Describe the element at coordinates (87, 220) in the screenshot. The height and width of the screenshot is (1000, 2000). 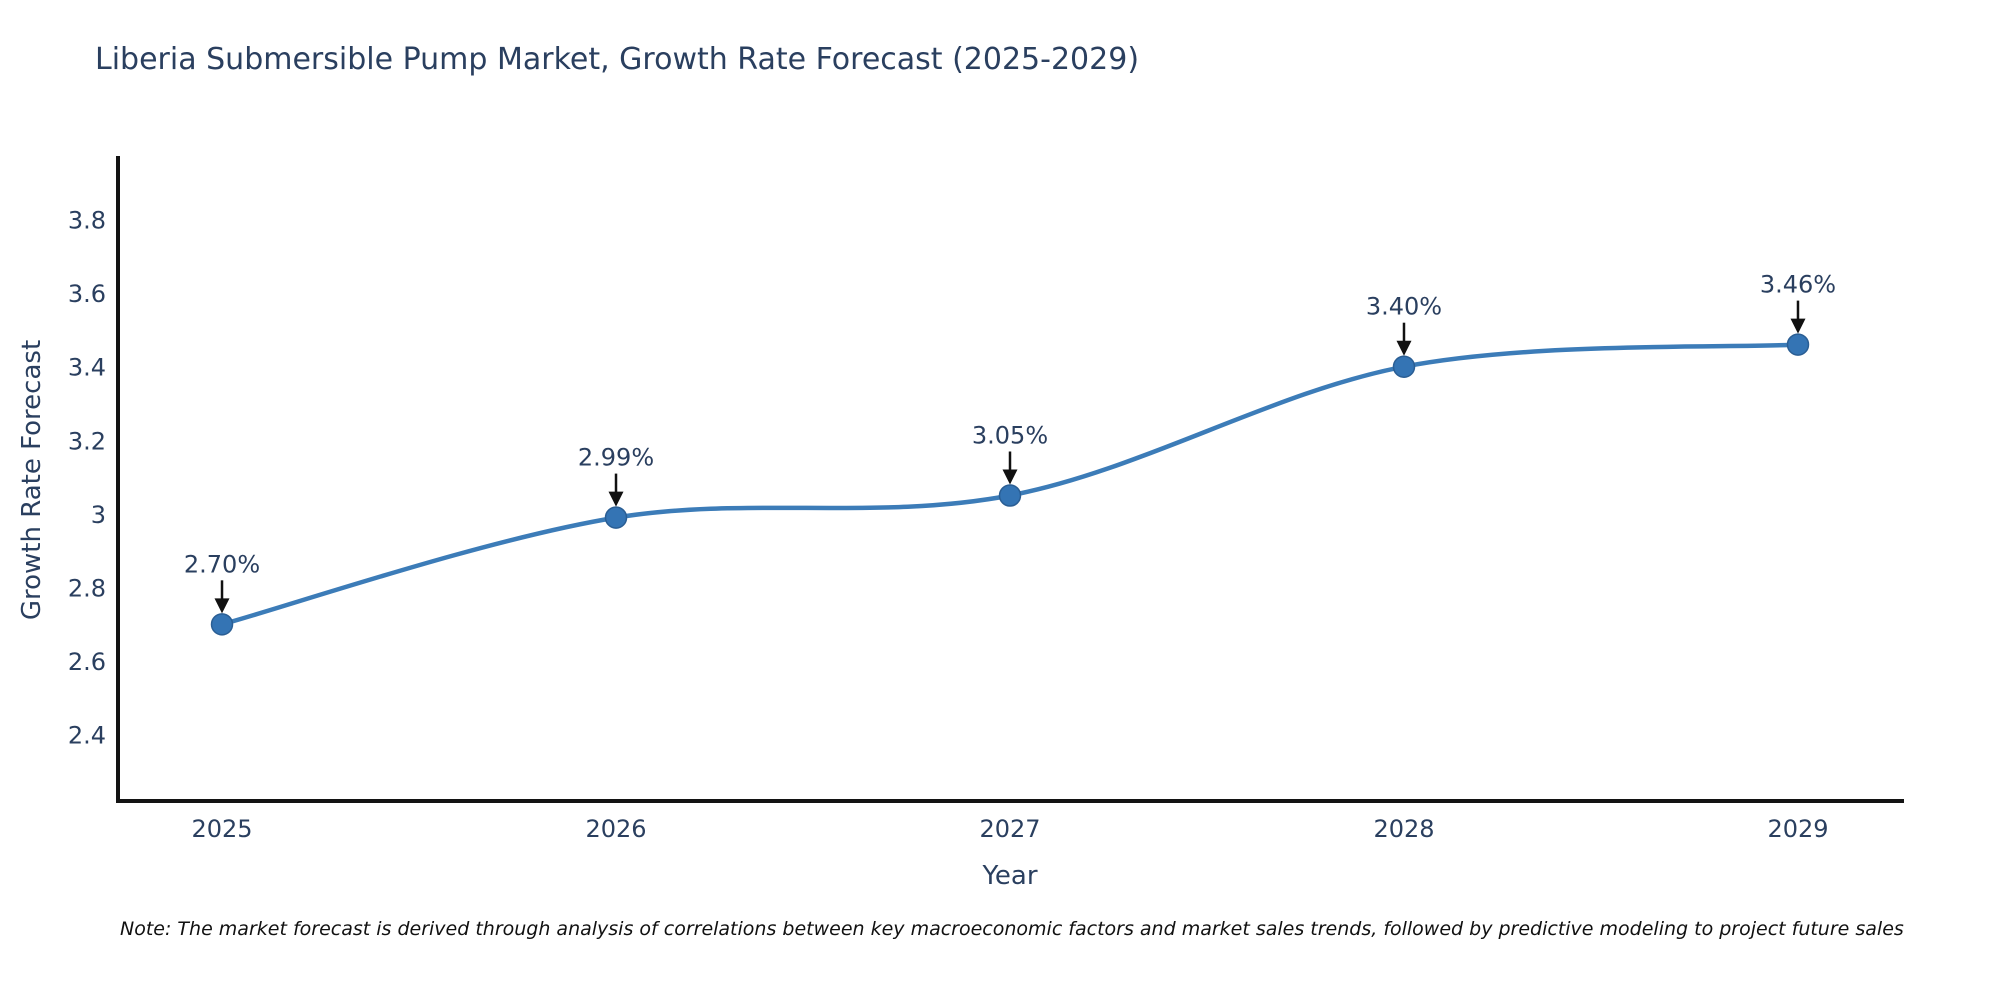
I see `y-tick-label: 3.8` at that location.